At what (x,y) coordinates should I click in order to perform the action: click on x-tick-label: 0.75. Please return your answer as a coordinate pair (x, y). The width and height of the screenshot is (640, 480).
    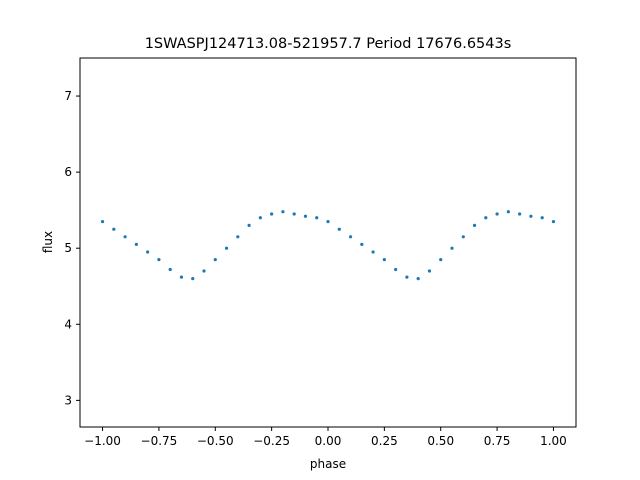
    Looking at the image, I should click on (497, 441).